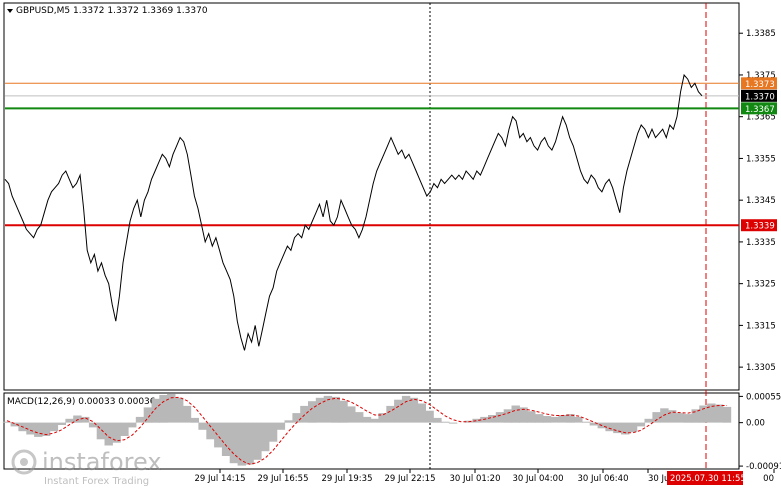  I want to click on watermark-tagline: Instant Forex Trading, so click(96, 481).